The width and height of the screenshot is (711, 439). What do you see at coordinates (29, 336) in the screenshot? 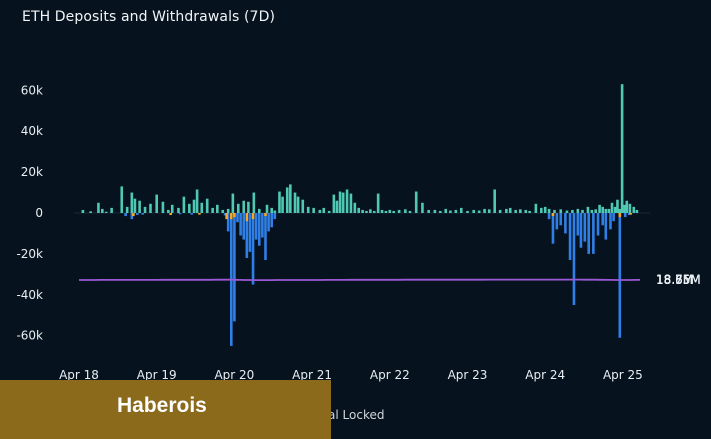
I see `y-left-tick-label: -60k` at bounding box center [29, 336].